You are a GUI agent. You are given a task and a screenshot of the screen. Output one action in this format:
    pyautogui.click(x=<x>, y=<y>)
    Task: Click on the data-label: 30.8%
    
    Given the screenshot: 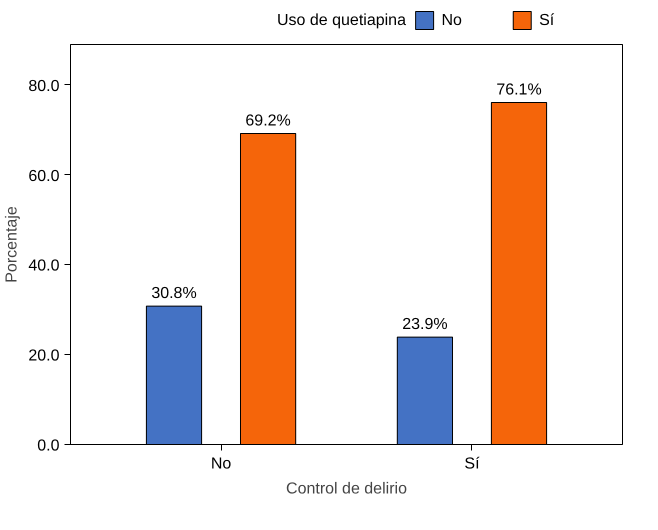 What is the action you would take?
    pyautogui.click(x=174, y=293)
    